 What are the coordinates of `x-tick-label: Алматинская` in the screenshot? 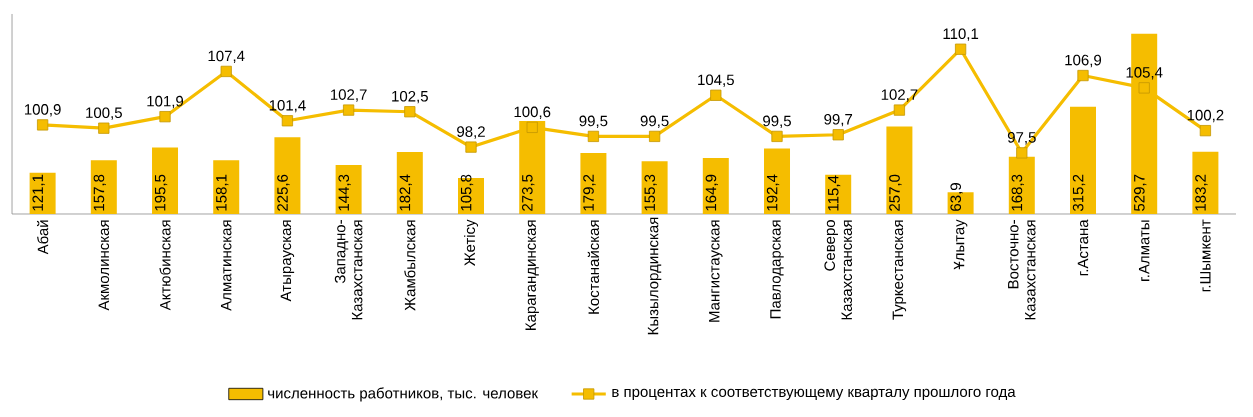 It's located at (226, 265).